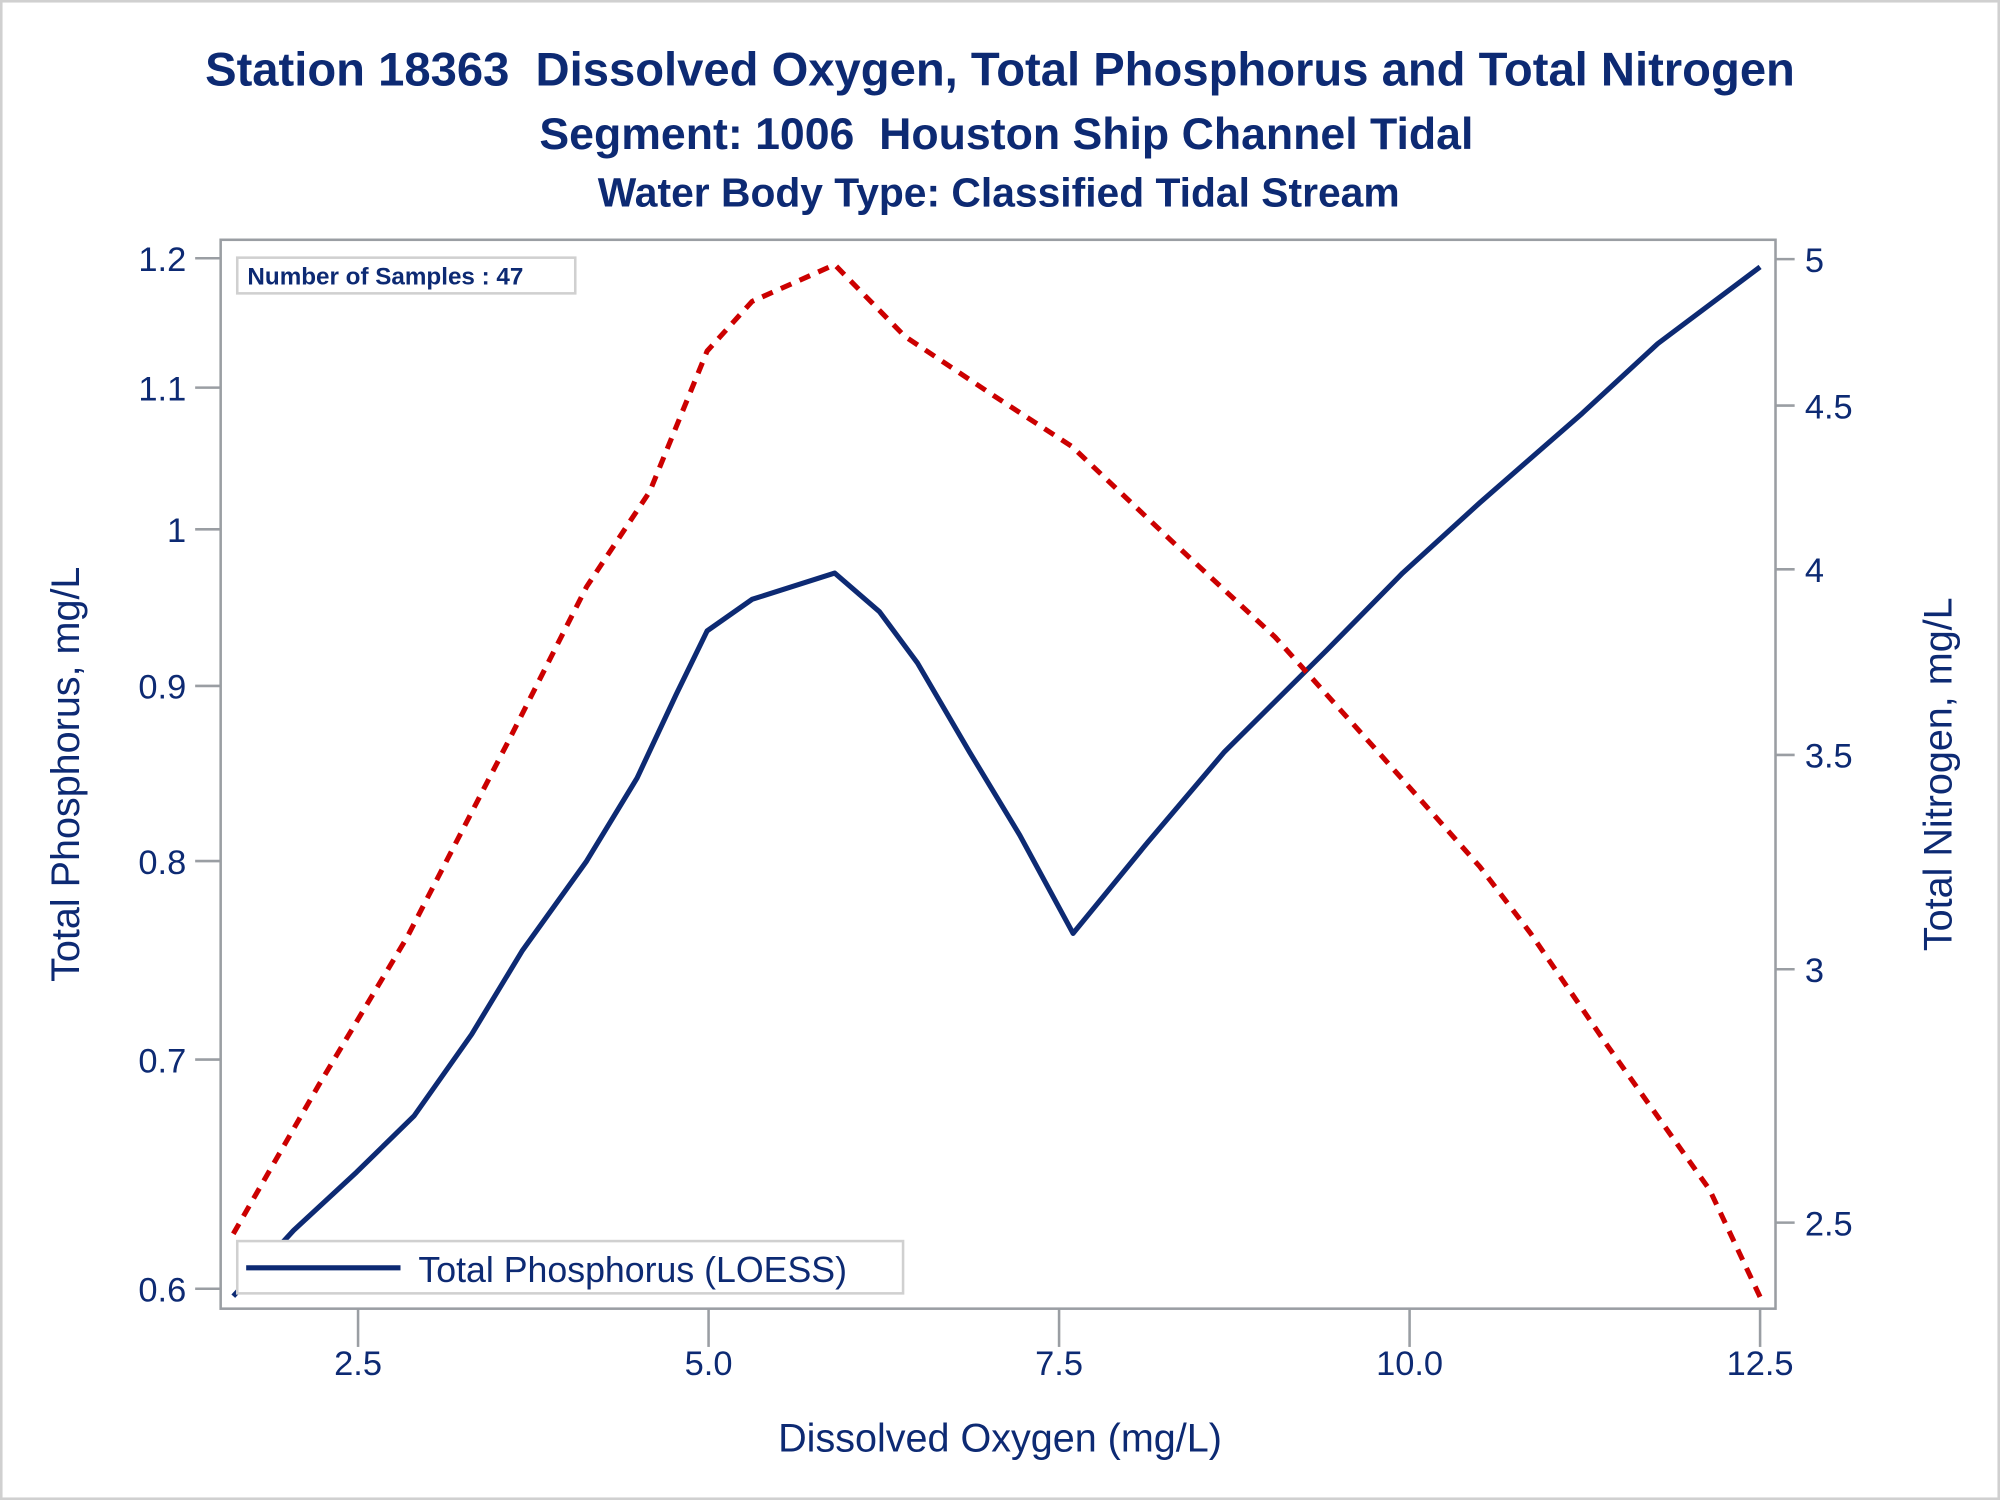 This screenshot has height=1500, width=2000. I want to click on y-tick-label: 0.9, so click(162, 688).